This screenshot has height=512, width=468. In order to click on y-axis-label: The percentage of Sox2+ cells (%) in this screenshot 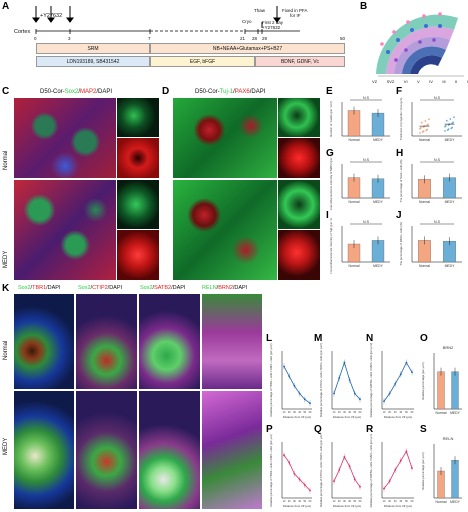, I will do `click(401, 180)`.